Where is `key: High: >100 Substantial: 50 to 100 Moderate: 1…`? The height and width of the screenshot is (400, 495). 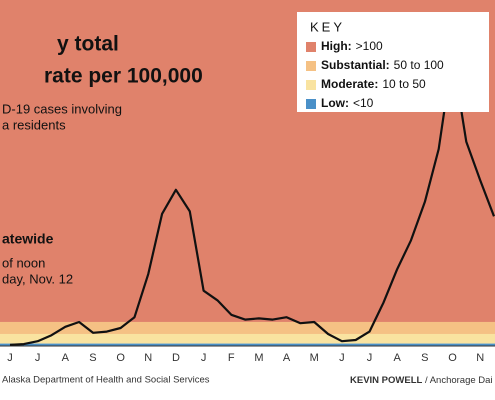
key: High: >100 Substantial: 50 to 100 Moderate: 1… is located at coordinates (375, 74).